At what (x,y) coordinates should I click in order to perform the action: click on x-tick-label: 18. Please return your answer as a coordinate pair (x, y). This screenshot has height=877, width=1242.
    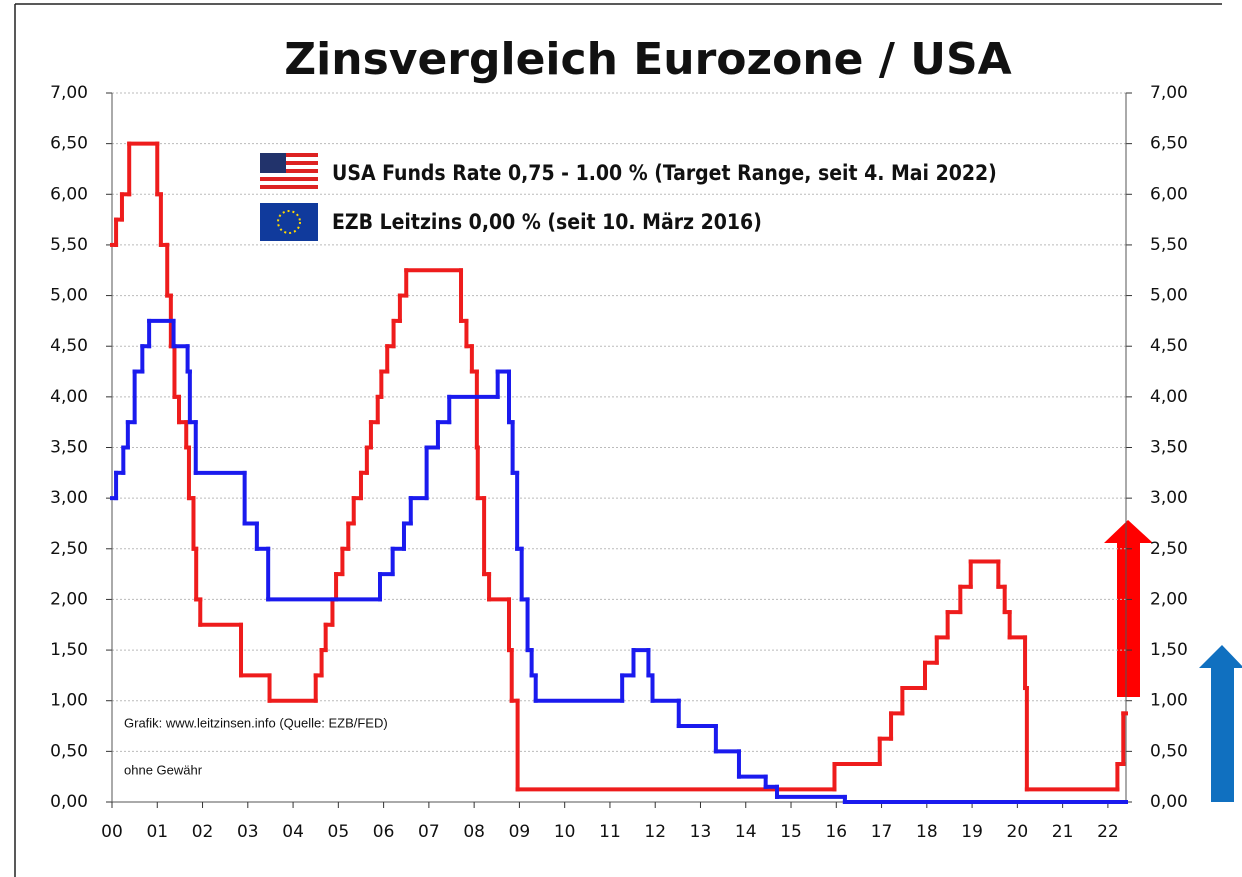
    Looking at the image, I should click on (927, 832).